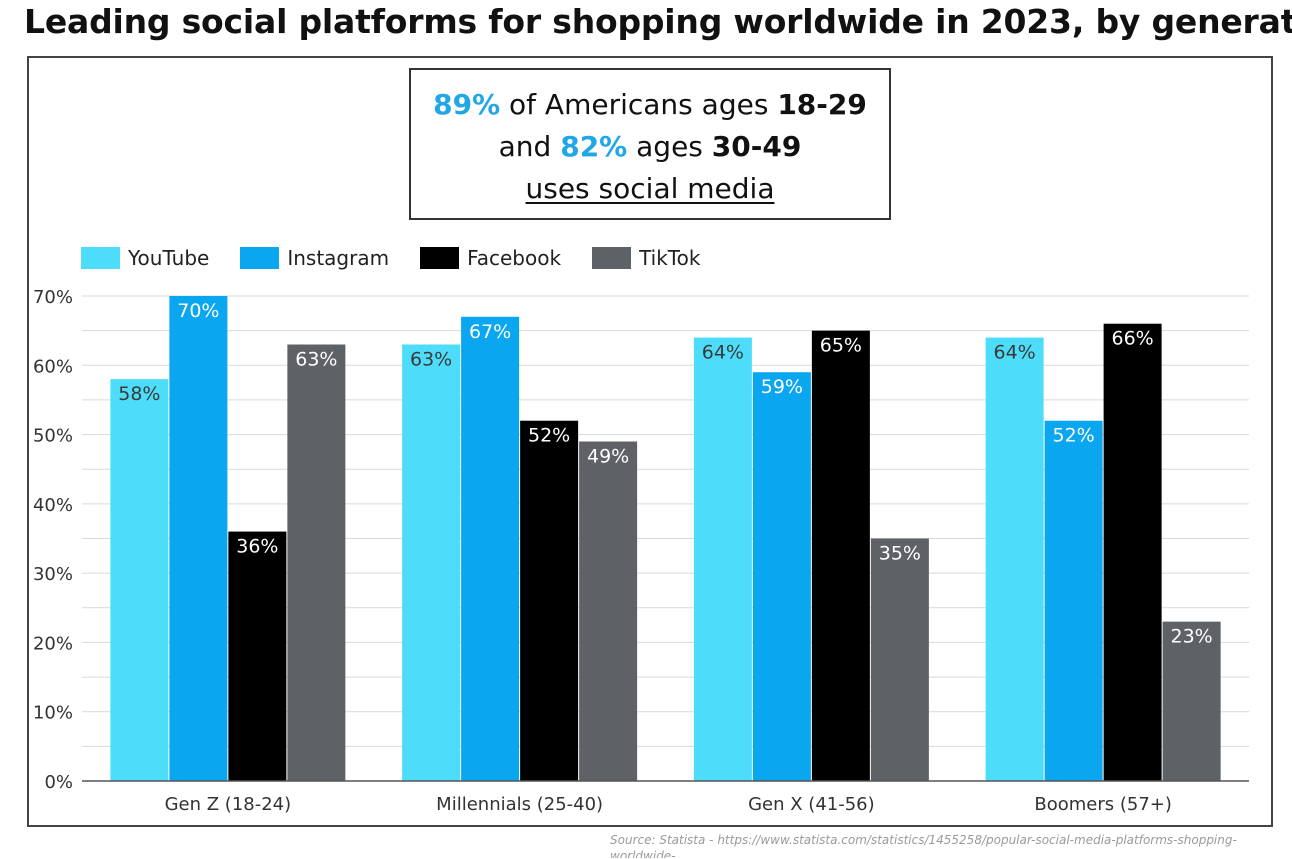 This screenshot has height=859, width=1292. What do you see at coordinates (612, 258) in the screenshot?
I see `legend-swatch-tiktok` at bounding box center [612, 258].